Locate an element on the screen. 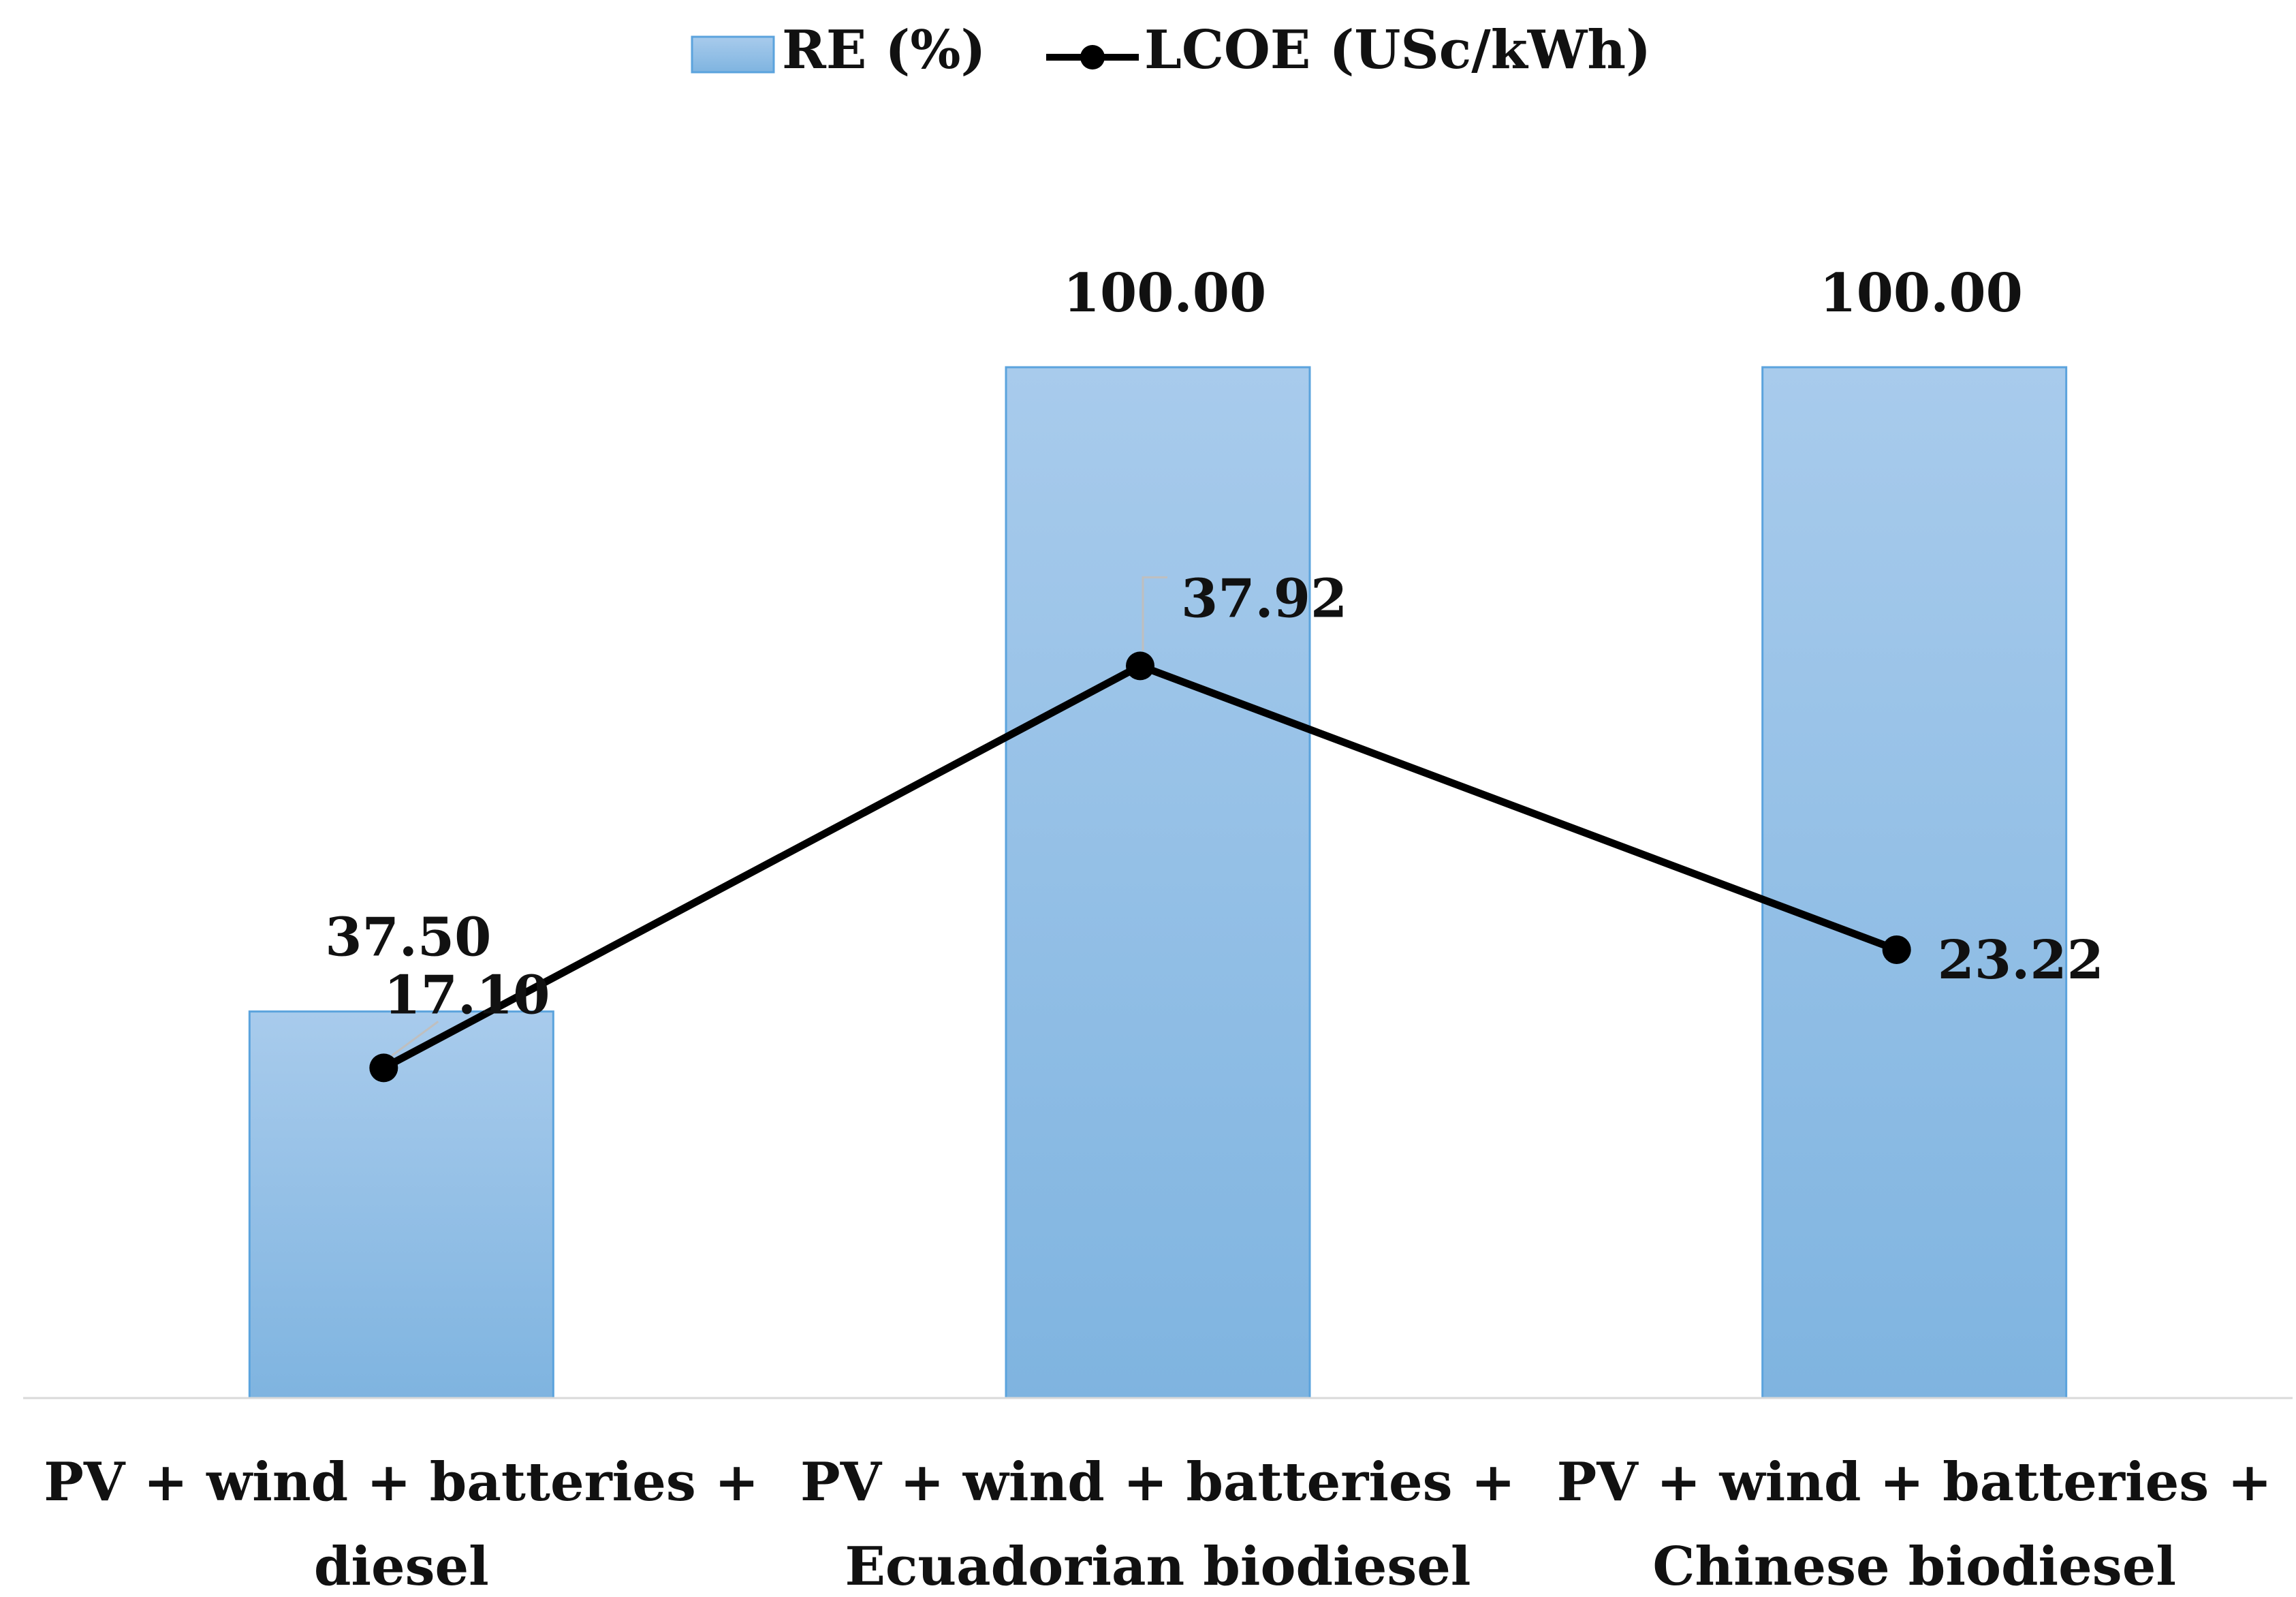 Image resolution: width=2296 pixels, height=1597 pixels. legend: RE (%) LCOE (USc/kWh) is located at coordinates (1171, 50).